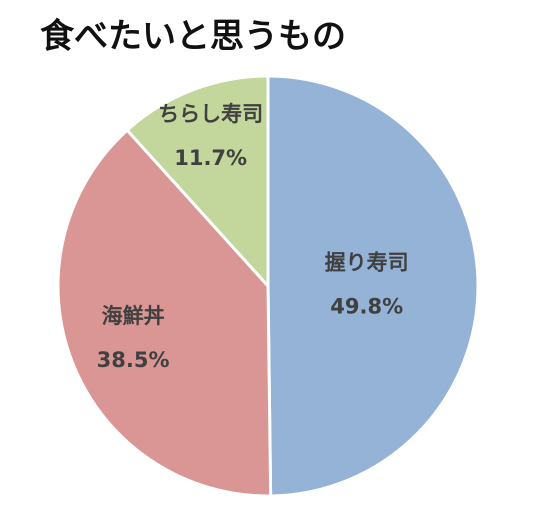 The height and width of the screenshot is (523, 536). What do you see at coordinates (210, 114) in the screenshot?
I see `slice-label: ちらし寿司` at bounding box center [210, 114].